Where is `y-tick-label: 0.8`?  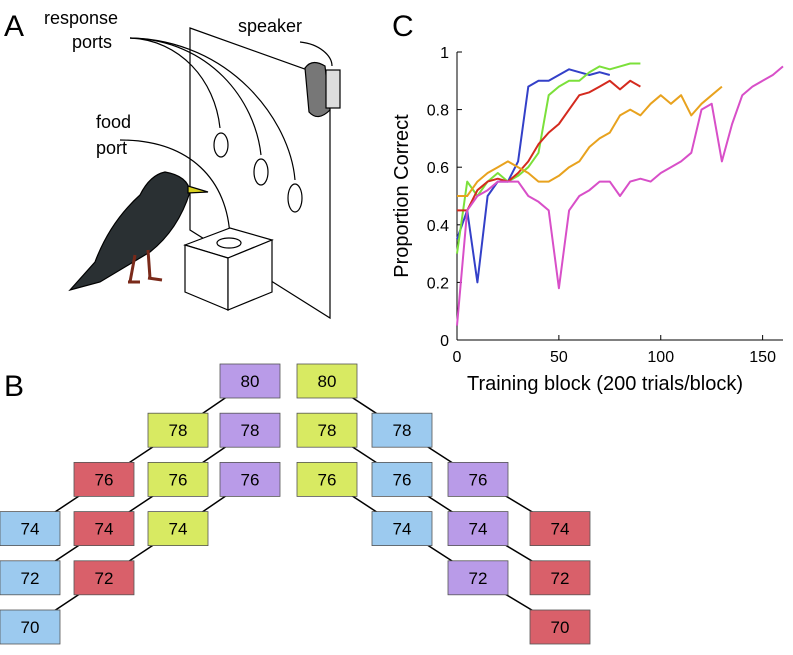
y-tick-label: 0.8 is located at coordinates (438, 111).